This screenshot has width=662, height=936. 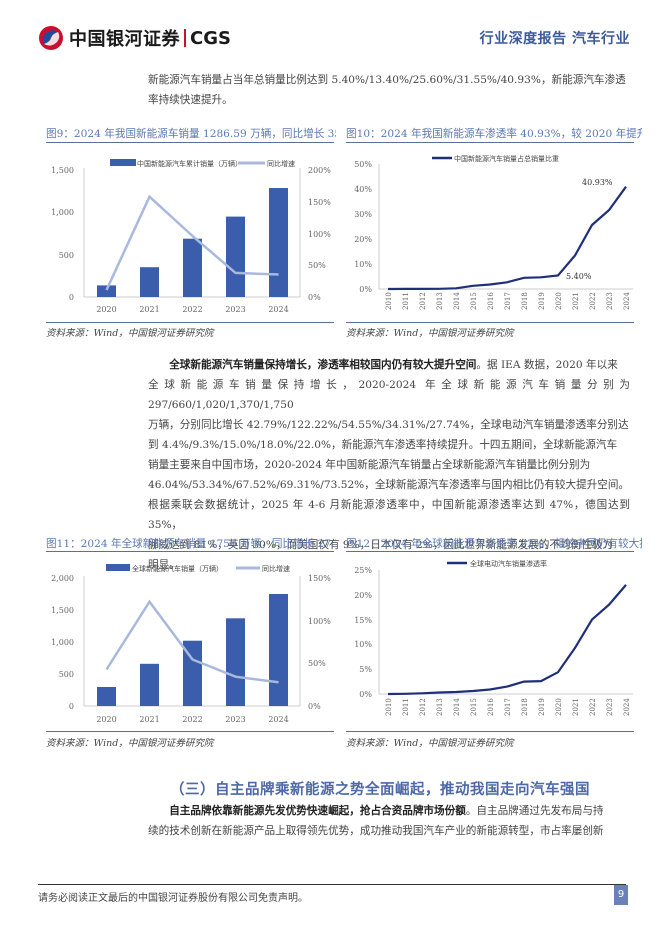 What do you see at coordinates (191, 544) in the screenshot?
I see `figure-11-title: 图11：2024 年全球新能源车销量 1750 万辆，同比增长 27.74%` at bounding box center [191, 544].